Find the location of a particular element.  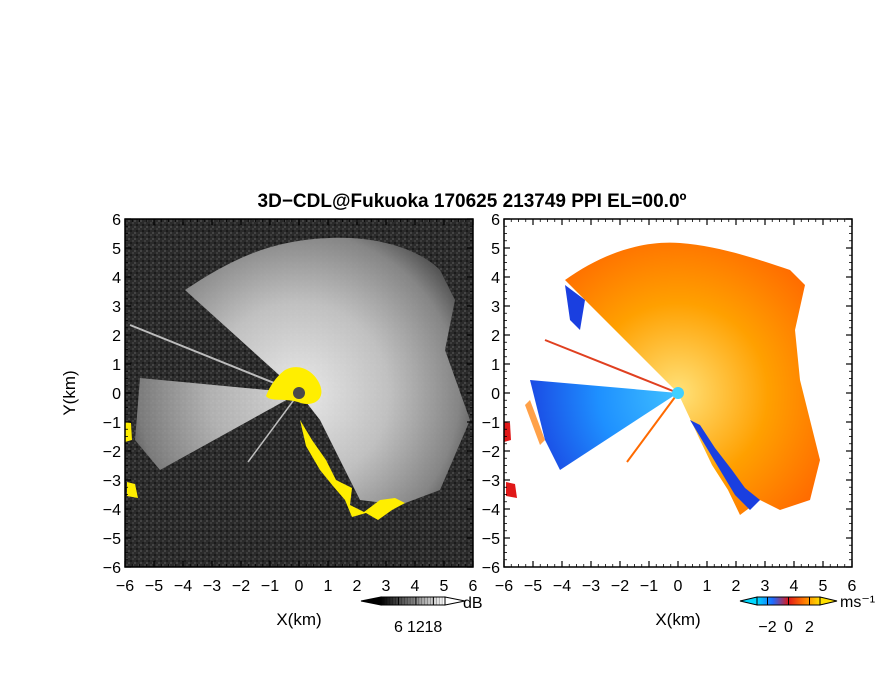

intensity-ytick-label: 6 is located at coordinates (116, 220).